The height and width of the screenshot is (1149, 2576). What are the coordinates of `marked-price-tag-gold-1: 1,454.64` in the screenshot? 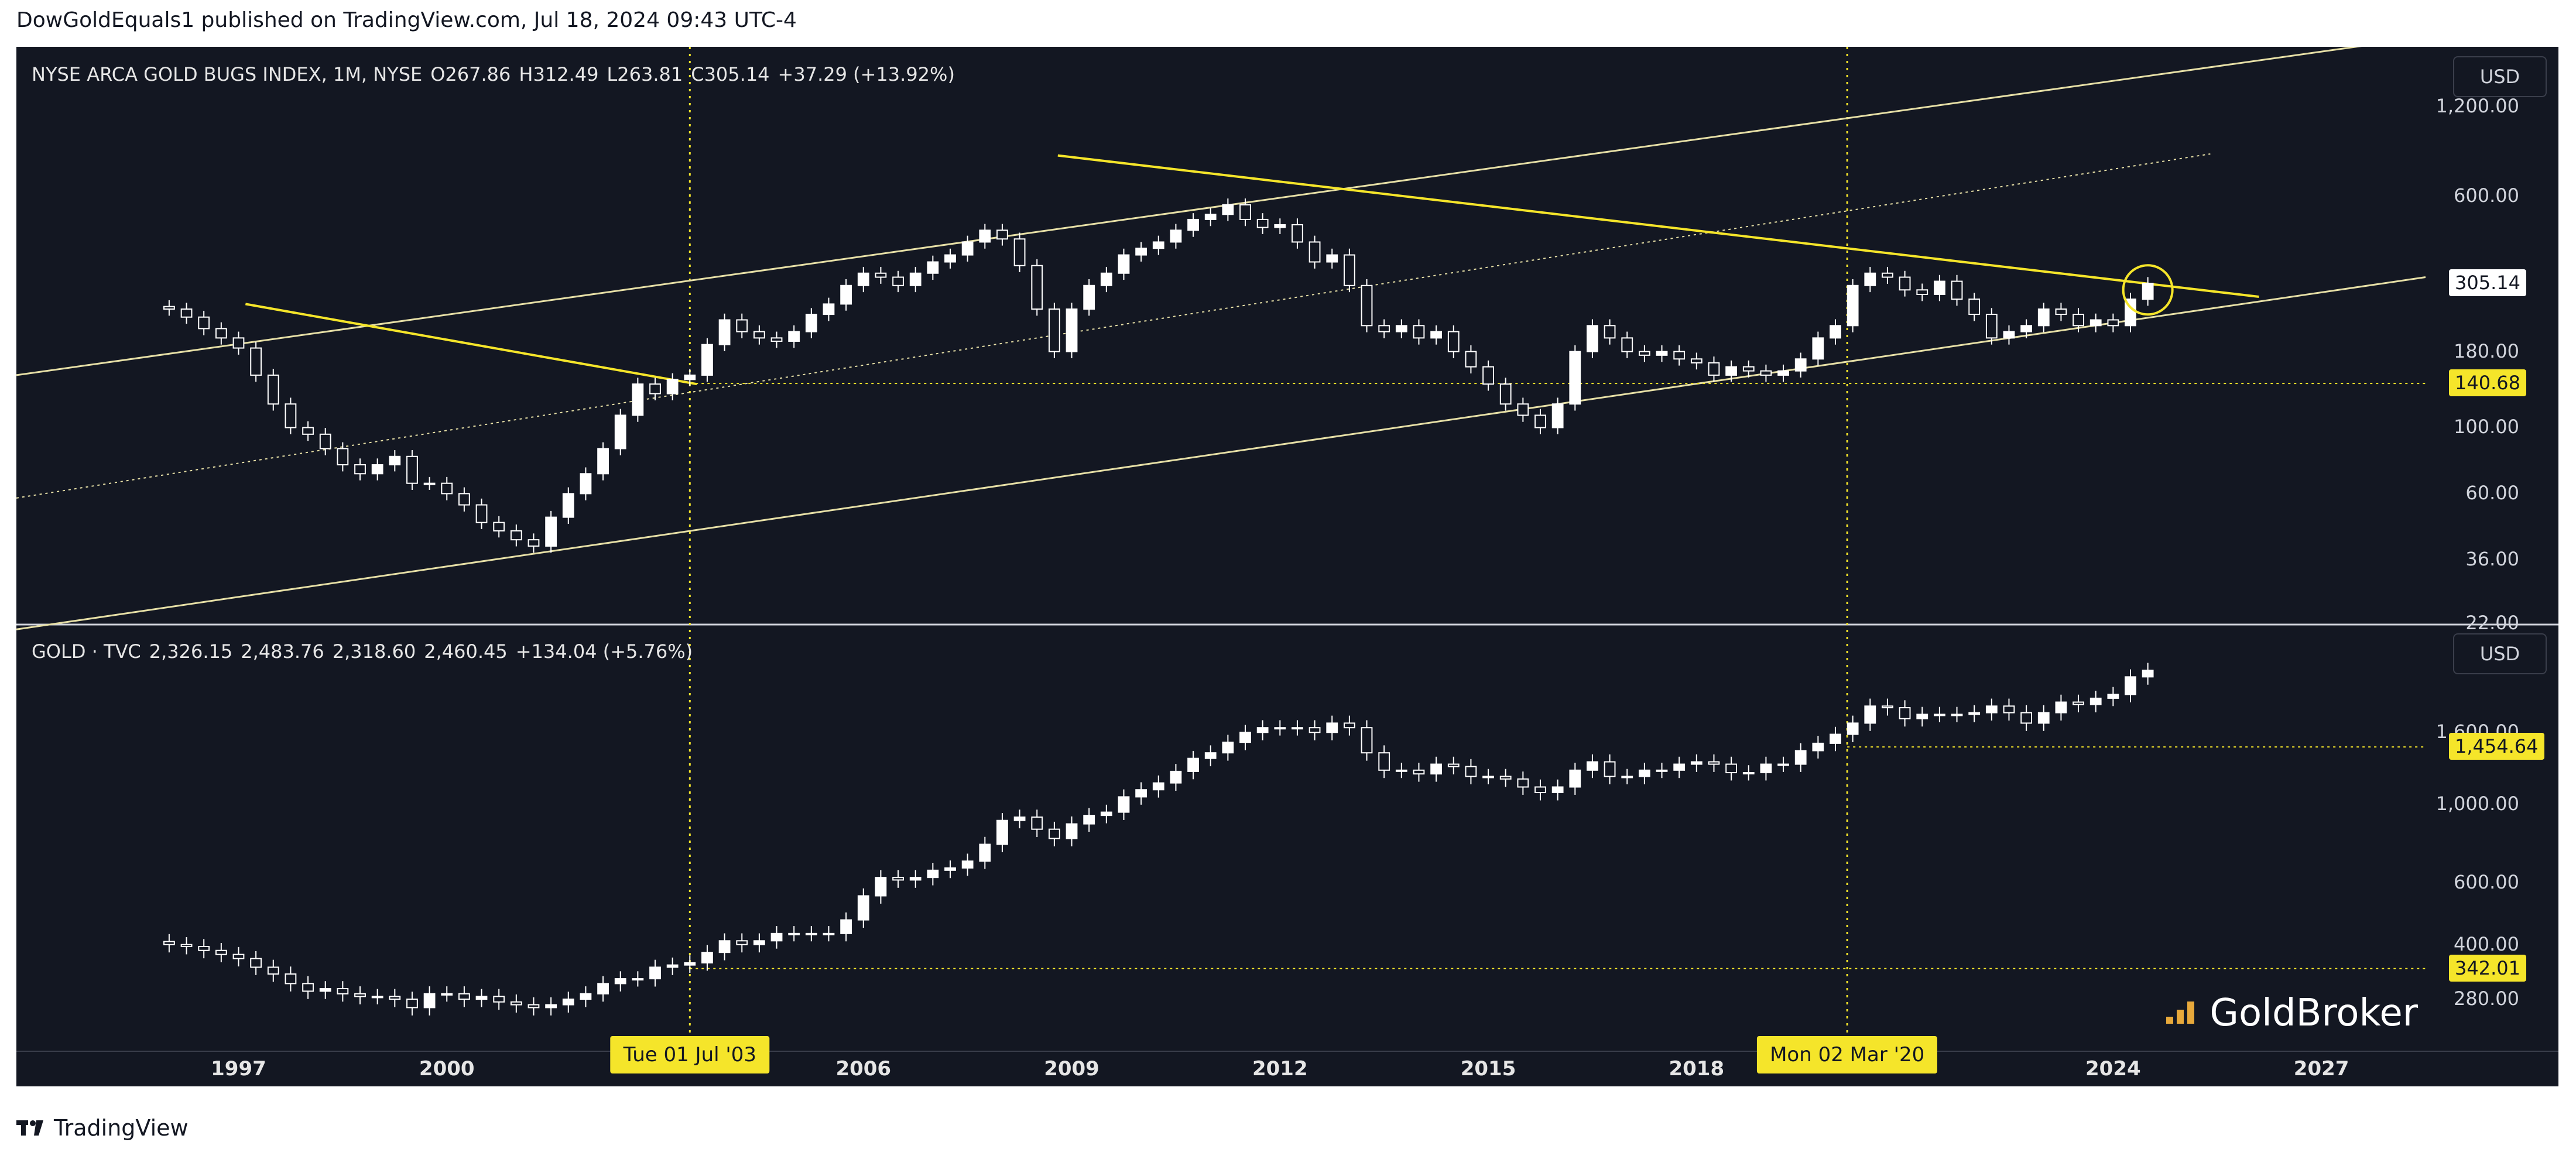 It's located at (2496, 746).